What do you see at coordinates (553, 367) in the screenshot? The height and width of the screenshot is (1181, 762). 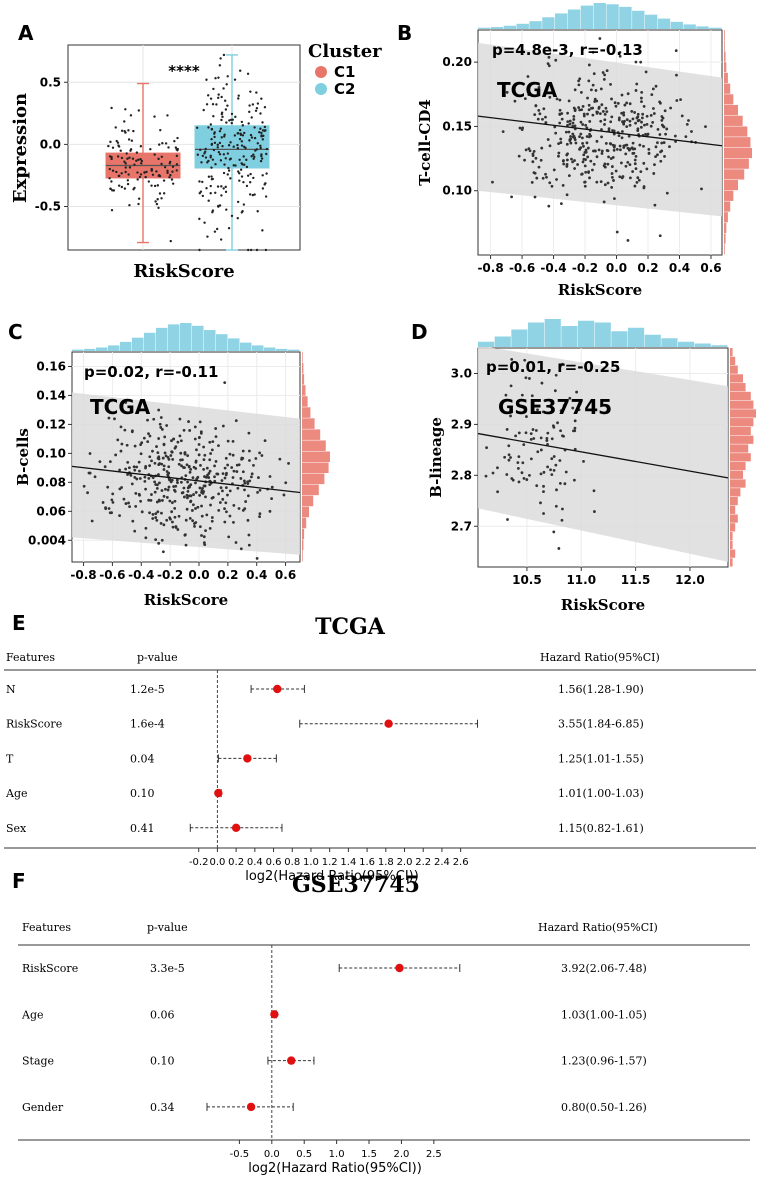 I see `stat-annotation: p=0.01, r=-0.25` at bounding box center [553, 367].